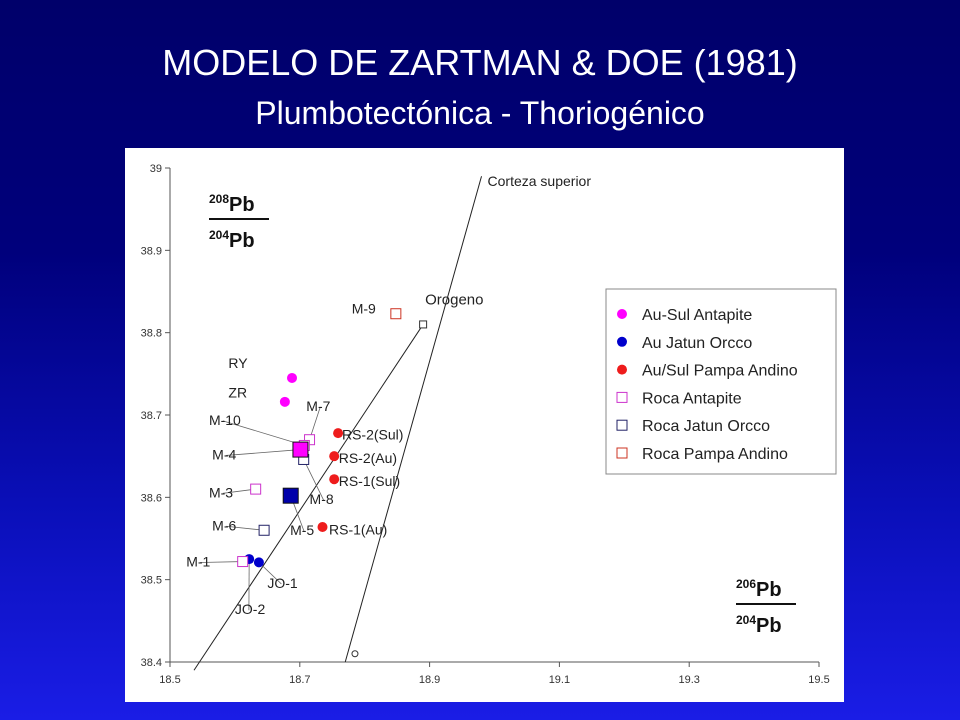 This screenshot has width=960, height=720. Describe the element at coordinates (720, 371) in the screenshot. I see `legend-label: Au/Sul Pampa Andino` at that location.